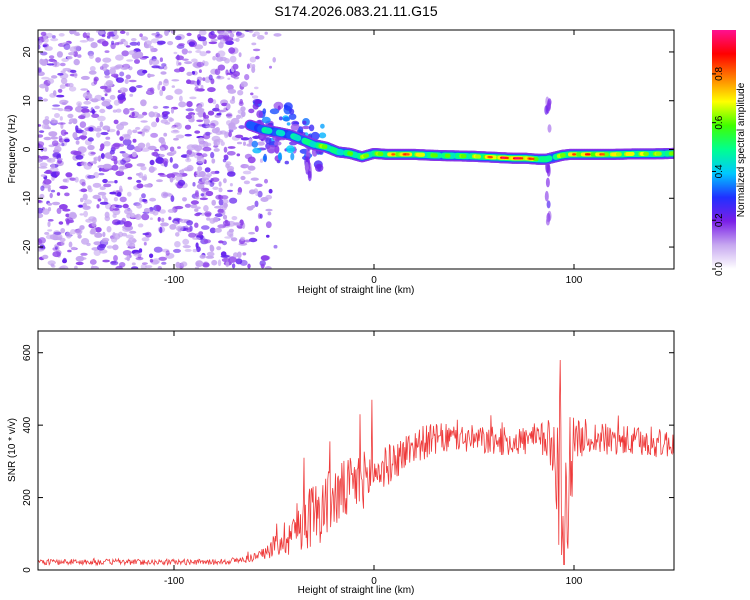 The image size is (750, 600). I want to click on y-tick-label: 600, so click(27, 352).